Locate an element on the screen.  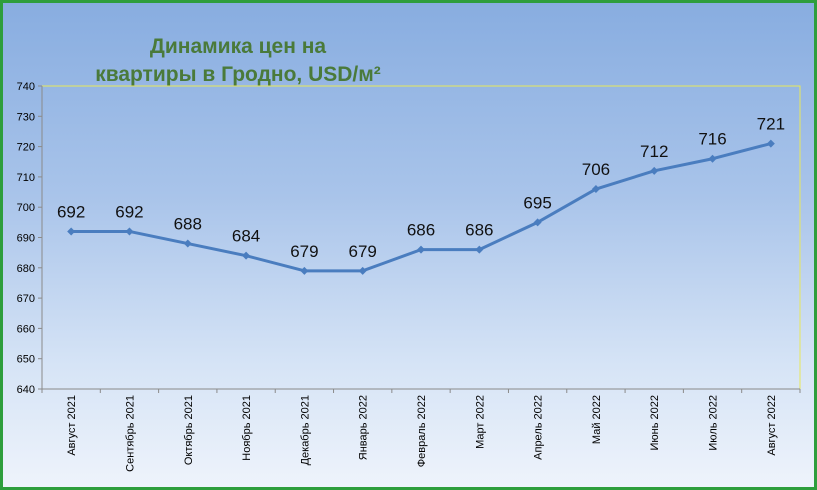
x-tick-label: Январь 2022 is located at coordinates (364, 427).